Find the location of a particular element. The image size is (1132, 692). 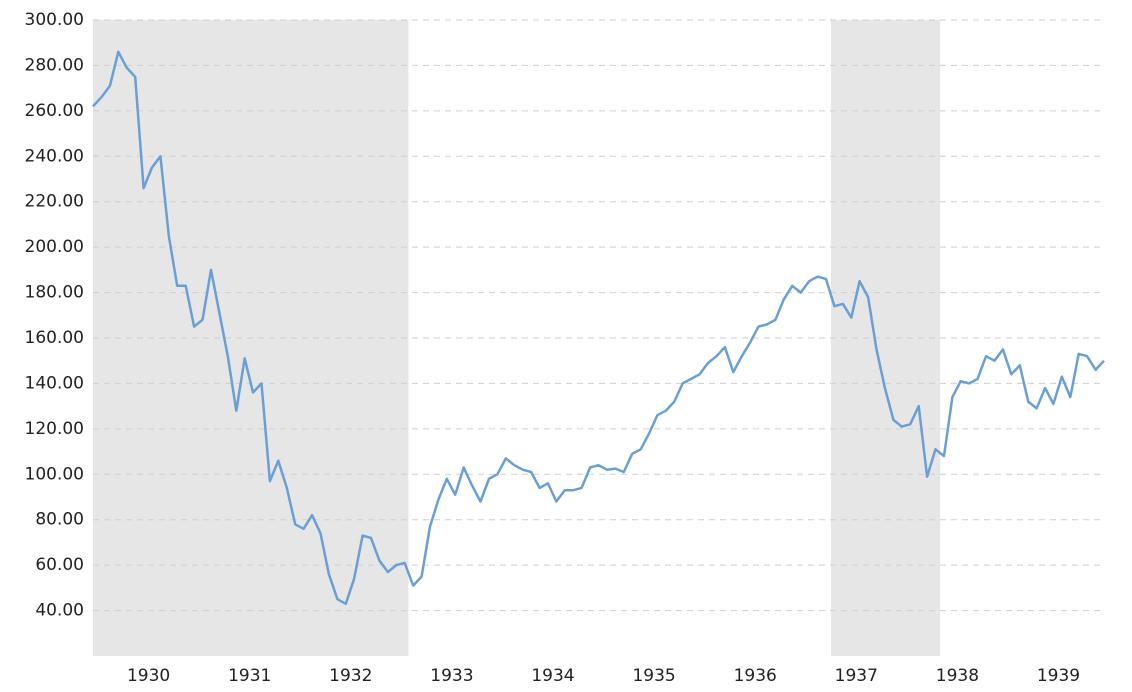

y-tick-label: 220.00 is located at coordinates (54, 202).